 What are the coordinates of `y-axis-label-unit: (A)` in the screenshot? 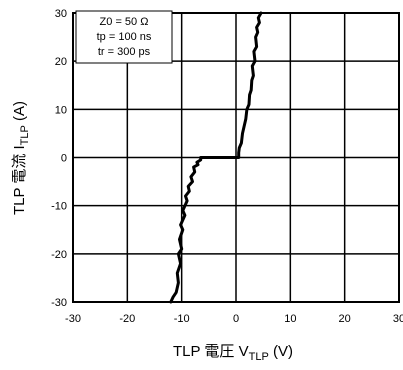 It's located at (19, 113).